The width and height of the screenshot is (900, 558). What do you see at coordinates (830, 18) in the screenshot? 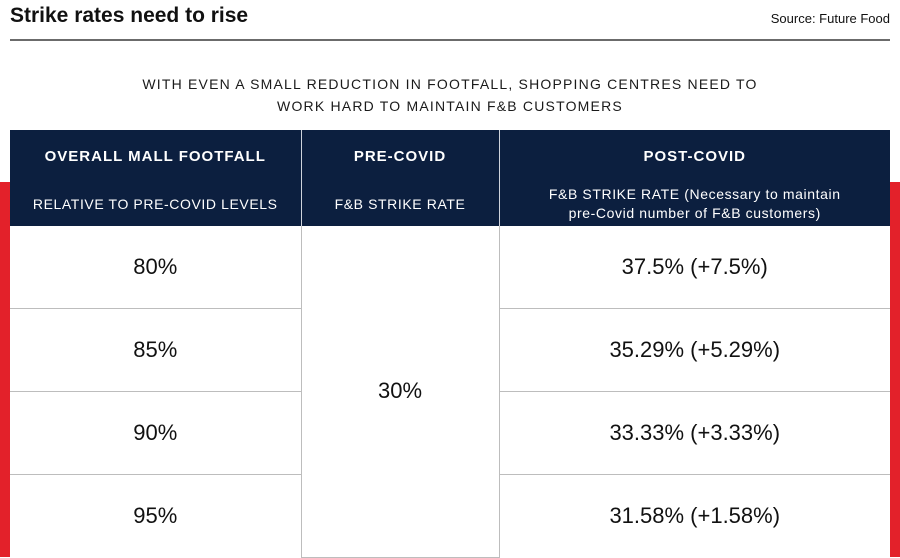
I see `source-credit: Source: Future Food` at bounding box center [830, 18].